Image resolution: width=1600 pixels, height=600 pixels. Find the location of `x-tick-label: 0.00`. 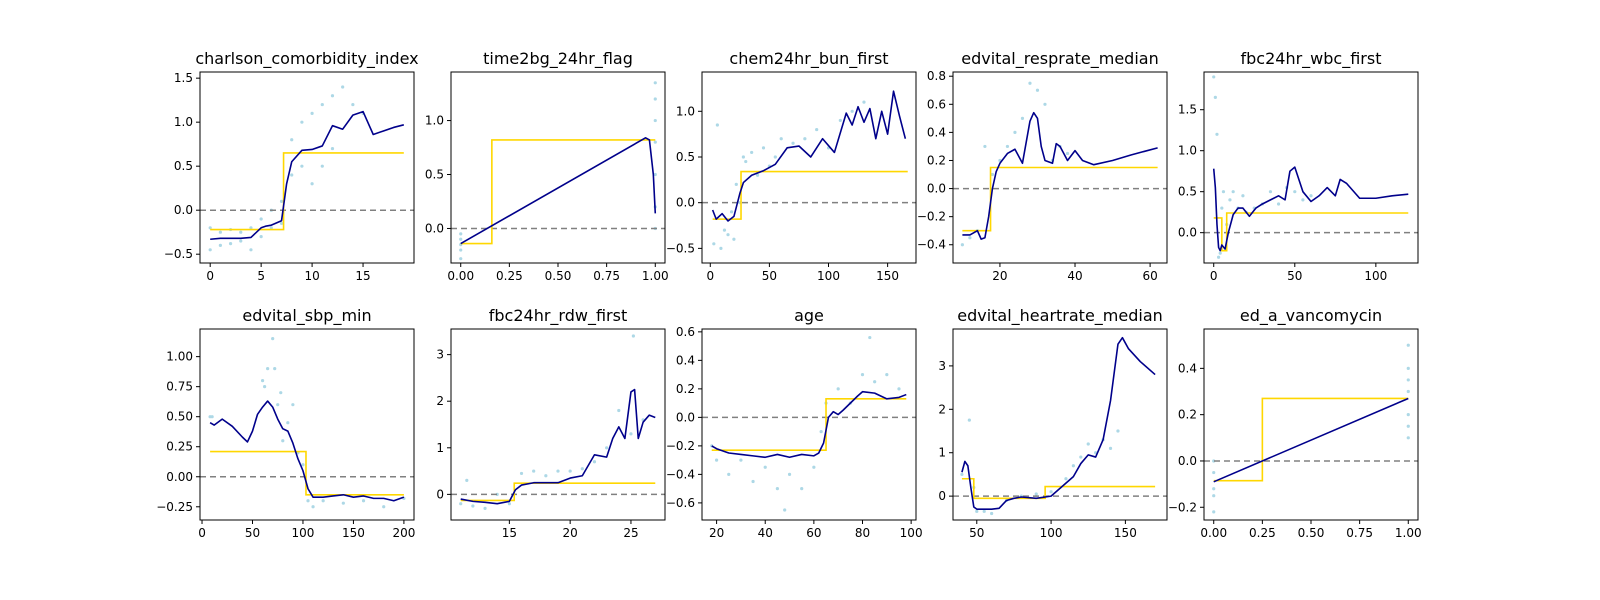

x-tick-label: 0.00 is located at coordinates (460, 276).